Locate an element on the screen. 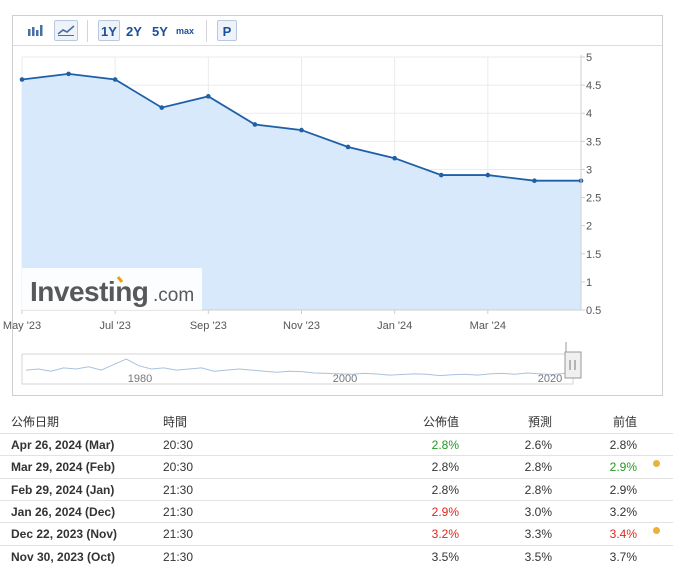 This screenshot has height=571, width=673. watermark-suffix: .com is located at coordinates (173, 295).